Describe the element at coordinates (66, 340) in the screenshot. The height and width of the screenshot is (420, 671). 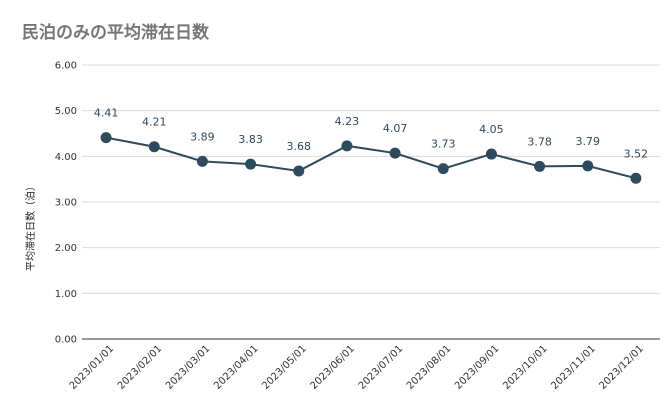
I see `y-tick-label: 0.00` at that location.